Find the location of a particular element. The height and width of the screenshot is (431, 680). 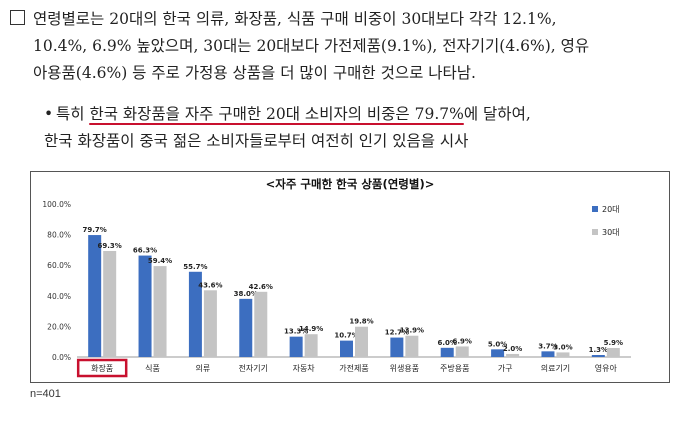

data-label: 10.7% is located at coordinates (346, 336).